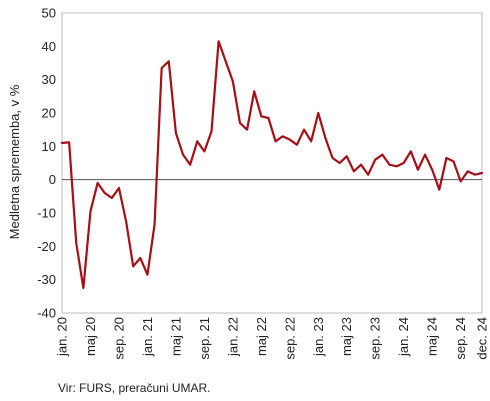 Image resolution: width=490 pixels, height=401 pixels. Describe the element at coordinates (134, 388) in the screenshot. I see `source-note: Vir: FURS, preračuni UMAR.` at that location.